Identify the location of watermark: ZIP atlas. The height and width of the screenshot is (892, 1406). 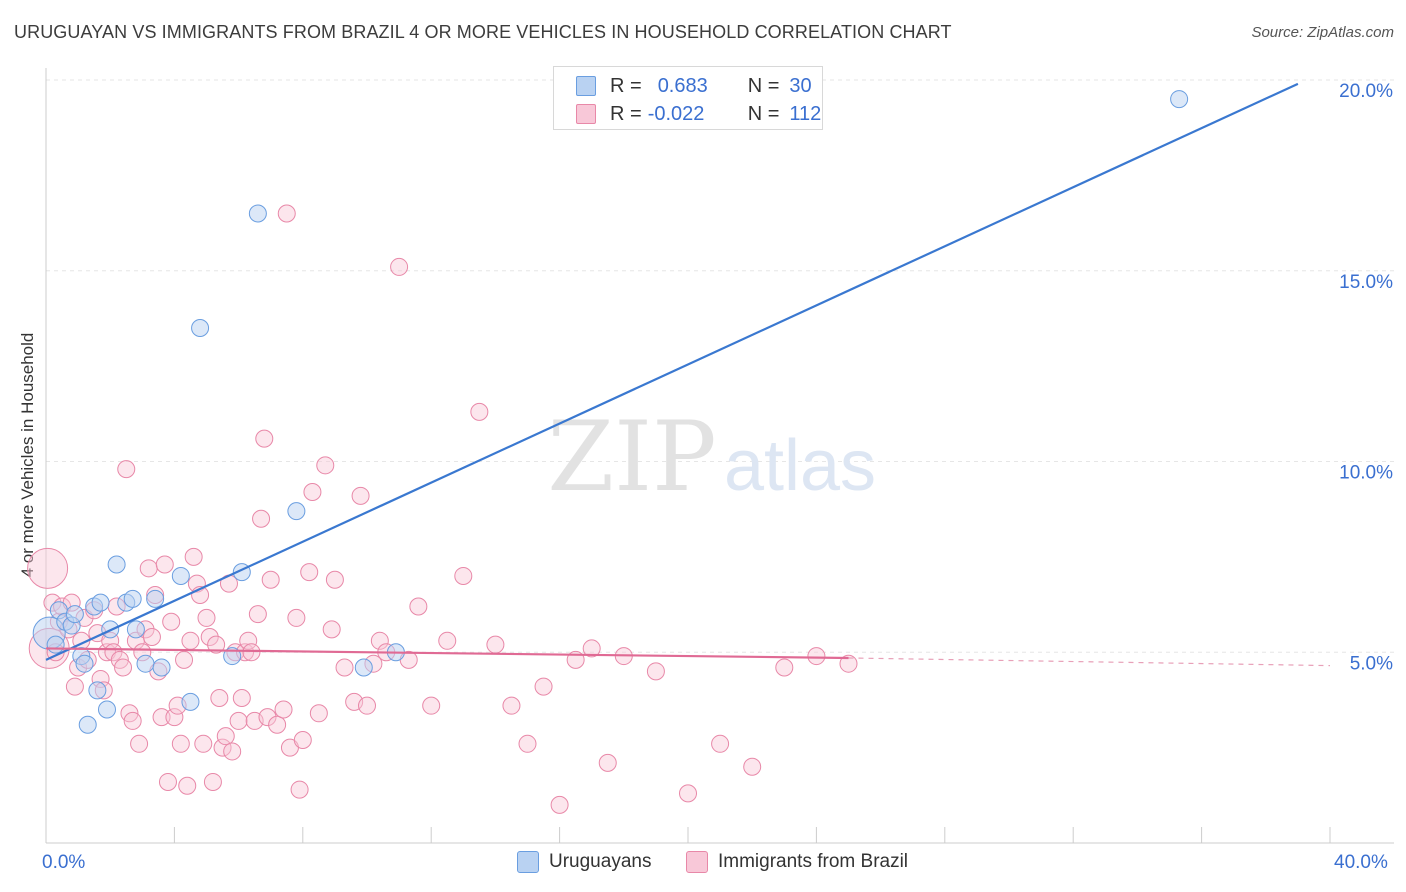
(711, 457).